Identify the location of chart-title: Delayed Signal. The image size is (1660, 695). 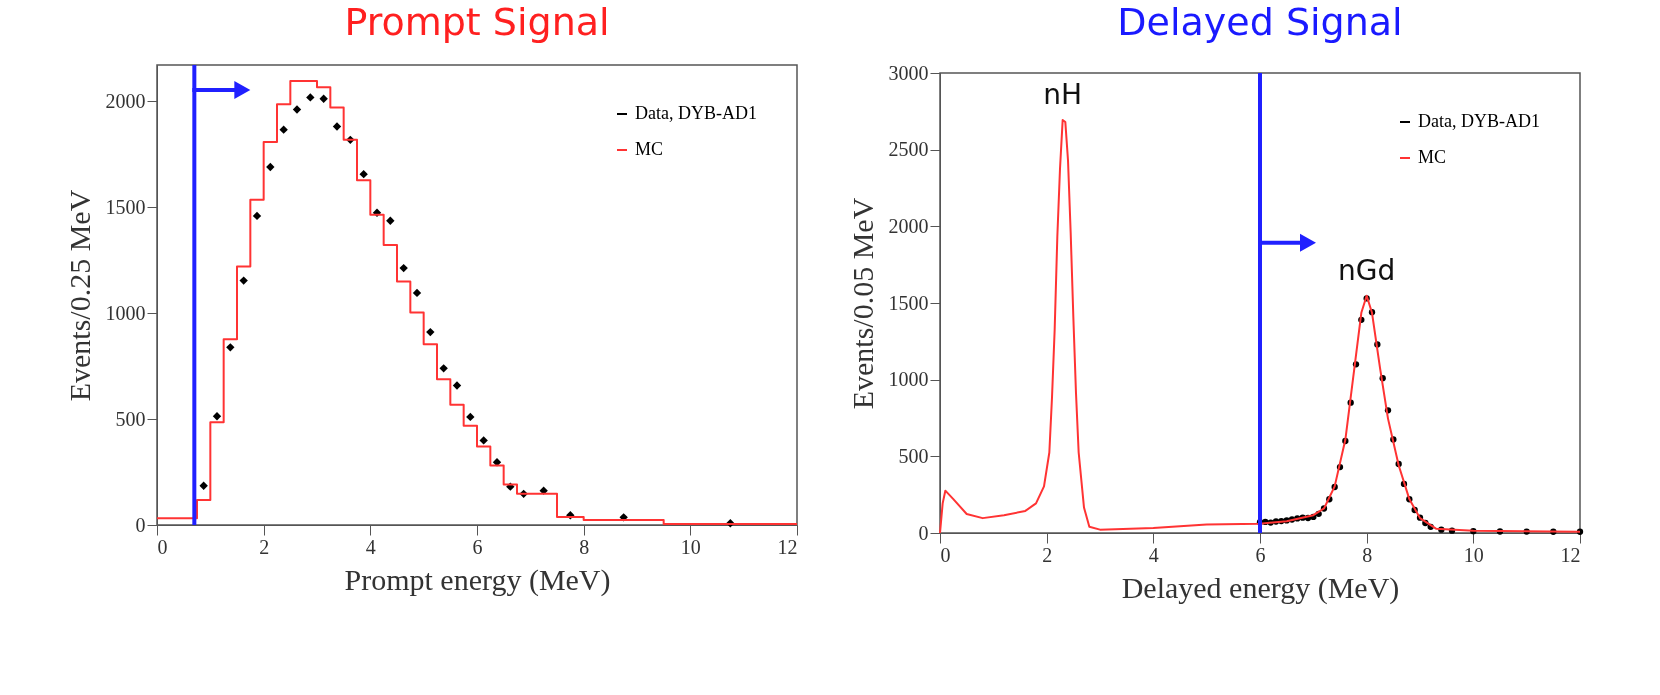
(1260, 22).